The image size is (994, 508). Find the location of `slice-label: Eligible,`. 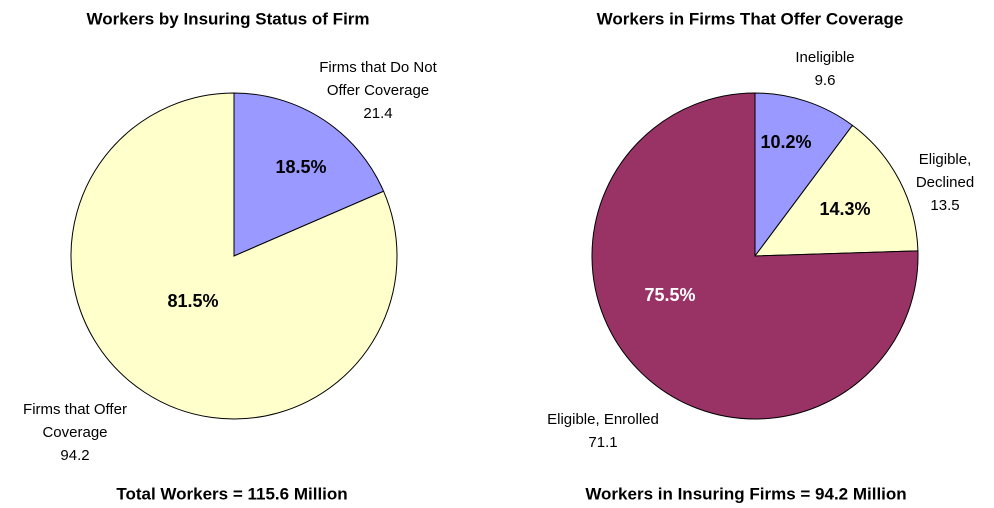

slice-label: Eligible, is located at coordinates (945, 159).